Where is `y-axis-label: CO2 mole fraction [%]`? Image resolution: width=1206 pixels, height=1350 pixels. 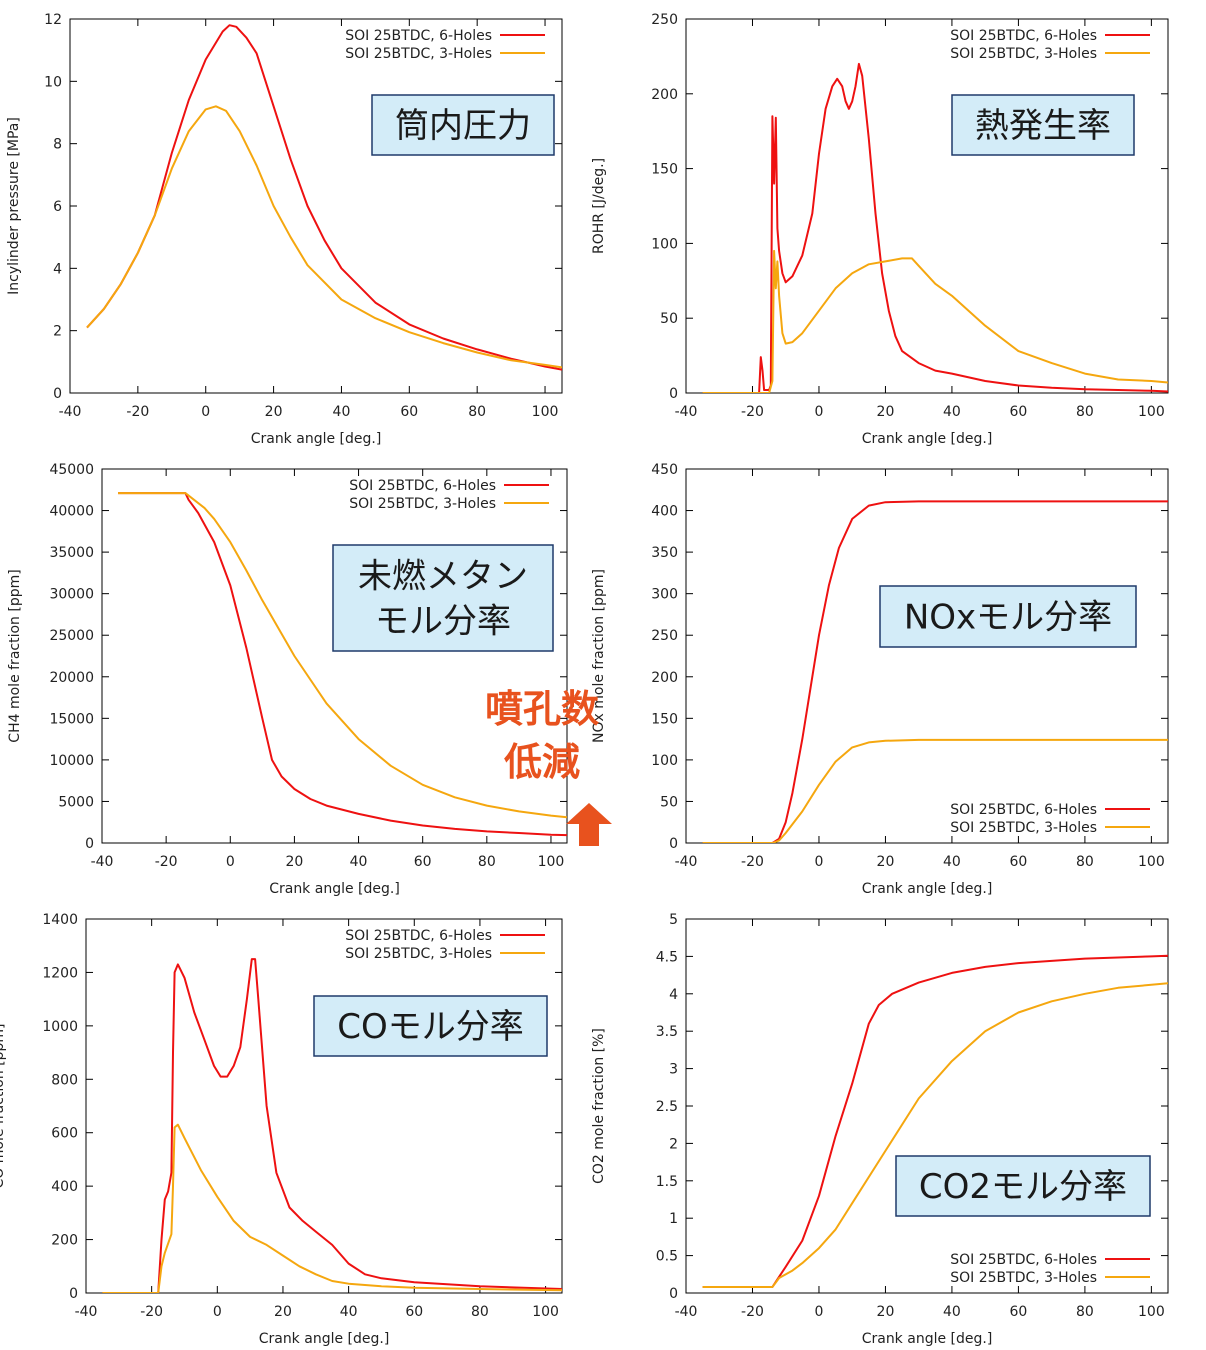 y-axis-label: CO2 mole fraction [%] is located at coordinates (599, 1106).